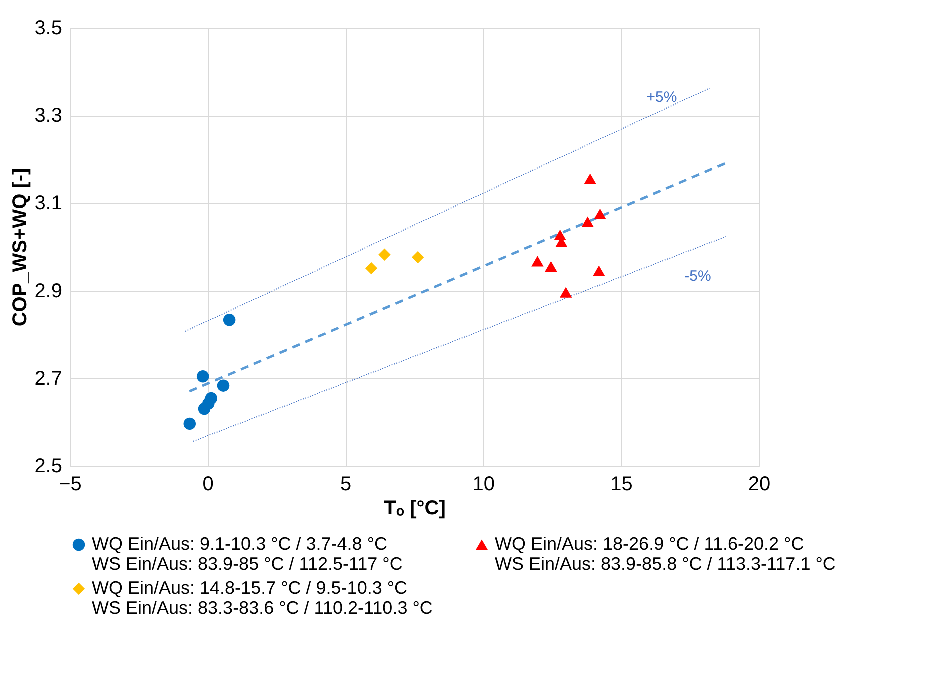 This screenshot has width=925, height=699. What do you see at coordinates (346, 485) in the screenshot?
I see `x-tick-label: 5` at bounding box center [346, 485].